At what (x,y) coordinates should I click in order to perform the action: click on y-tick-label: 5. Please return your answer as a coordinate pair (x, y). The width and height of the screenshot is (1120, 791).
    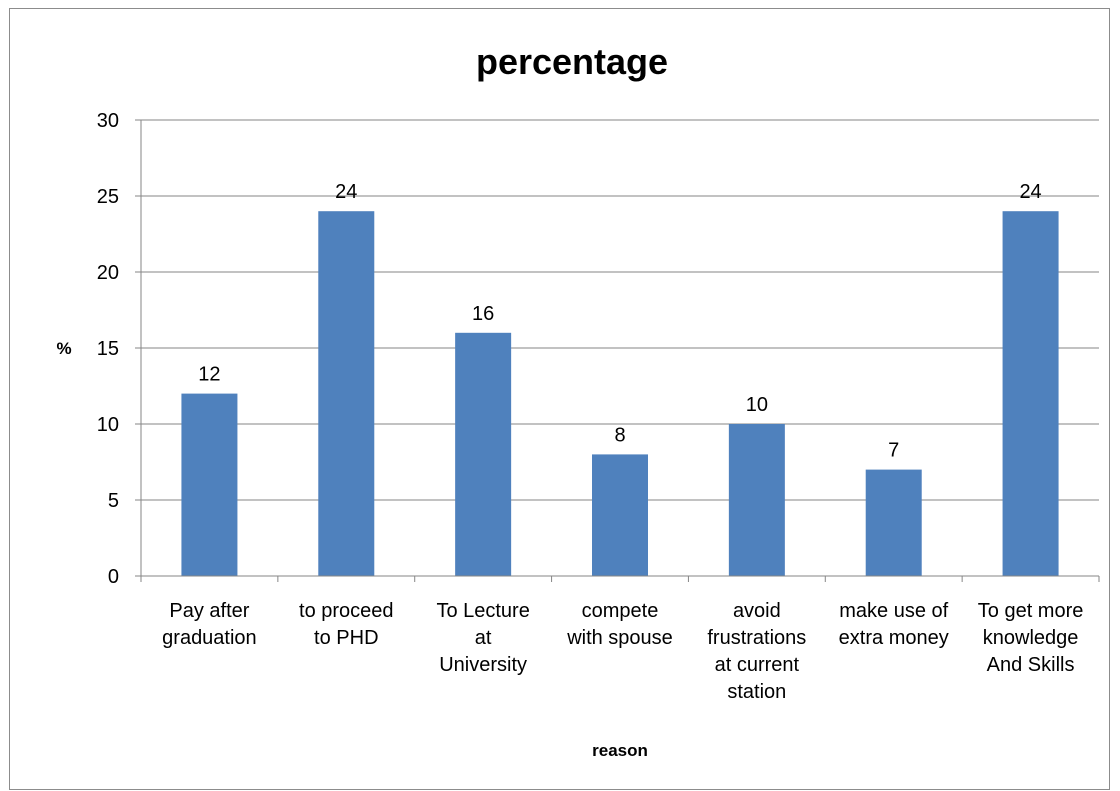
    Looking at the image, I should click on (113, 501).